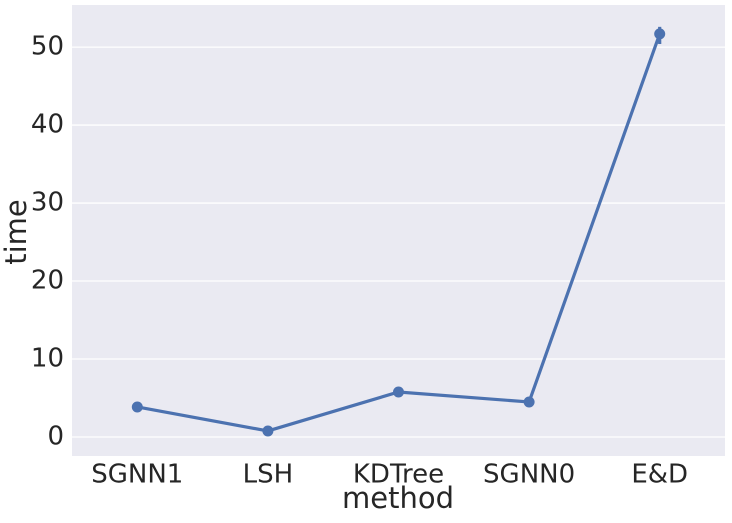 The image size is (732, 523). Describe the element at coordinates (47, 359) in the screenshot. I see `y-tick-label: 10` at that location.